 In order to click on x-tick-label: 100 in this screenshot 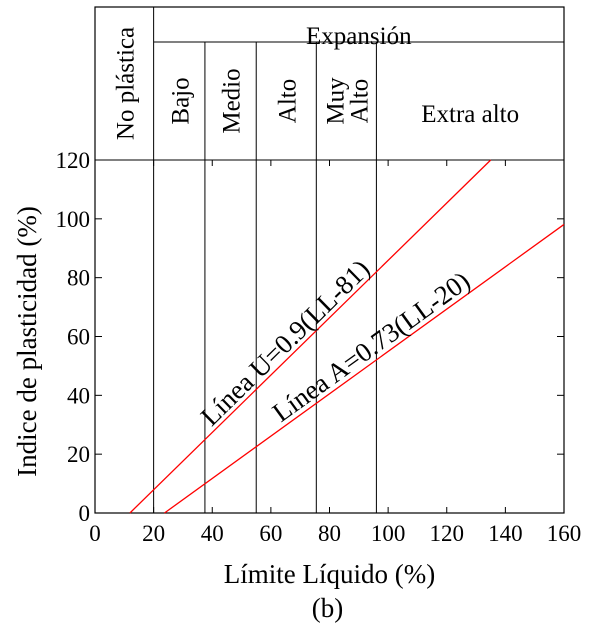, I will do `click(388, 533)`.